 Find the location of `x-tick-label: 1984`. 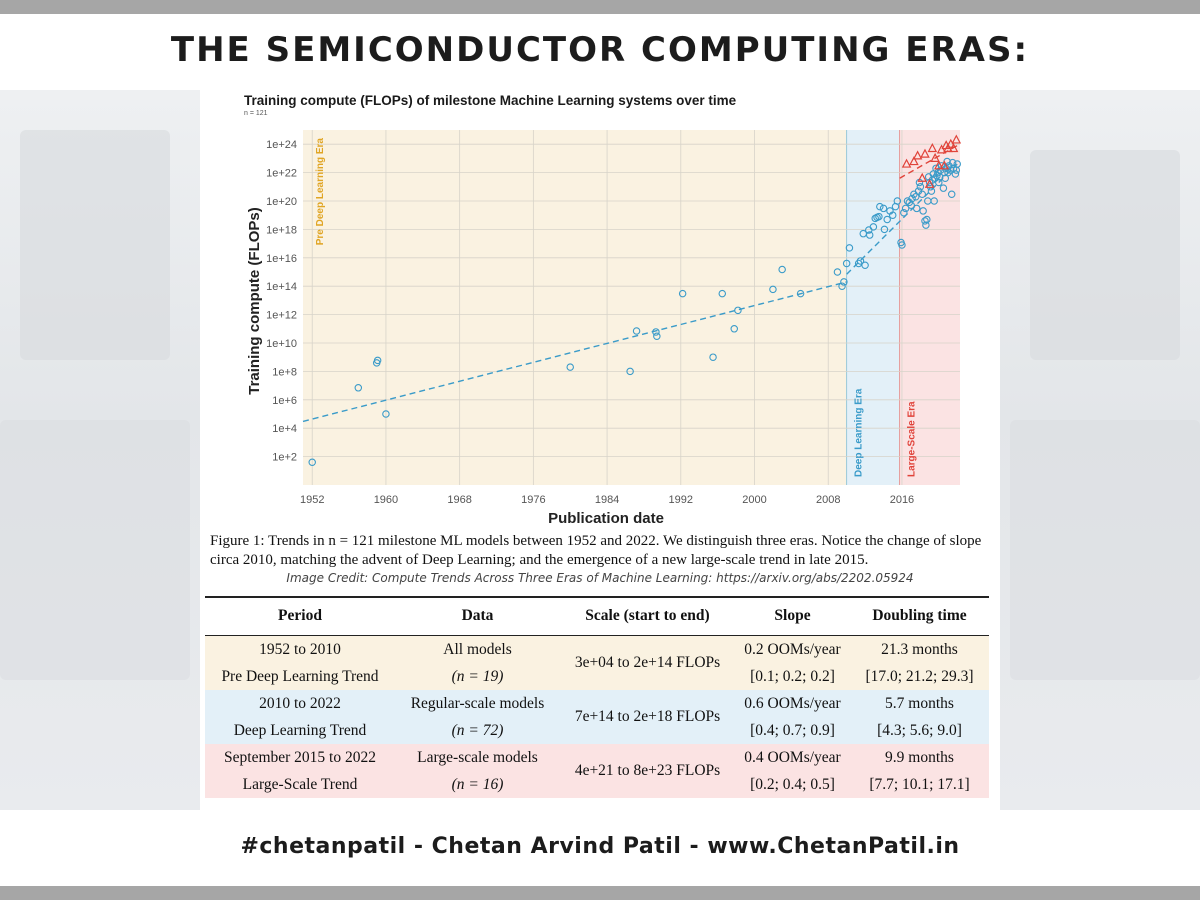

x-tick-label: 1984 is located at coordinates (607, 500).